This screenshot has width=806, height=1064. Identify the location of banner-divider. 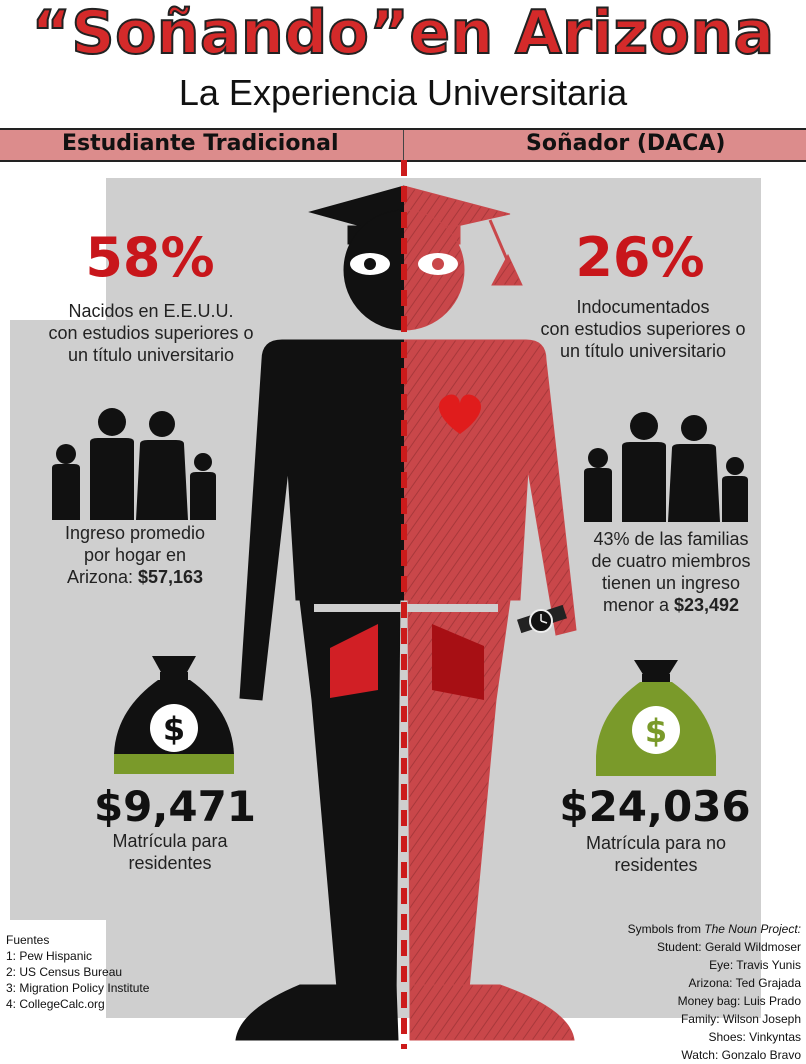
(403, 145).